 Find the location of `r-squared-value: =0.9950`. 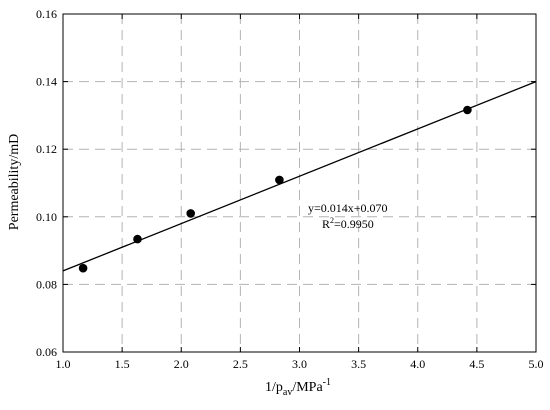

r-squared-value: =0.9950 is located at coordinates (354, 224).